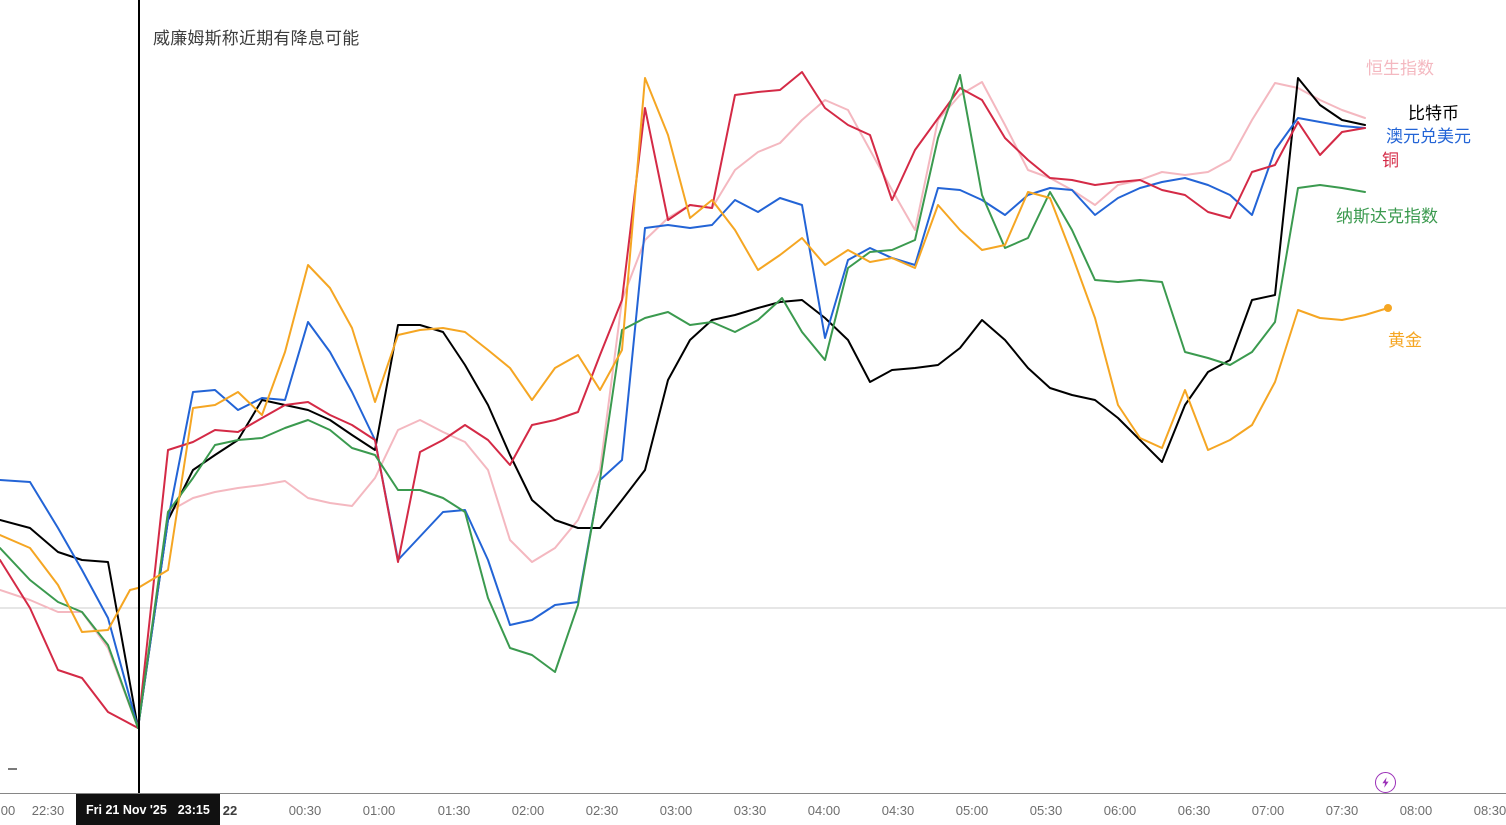 This screenshot has width=1506, height=825. Describe the element at coordinates (1433, 113) in the screenshot. I see `series-label: 比特币` at that location.